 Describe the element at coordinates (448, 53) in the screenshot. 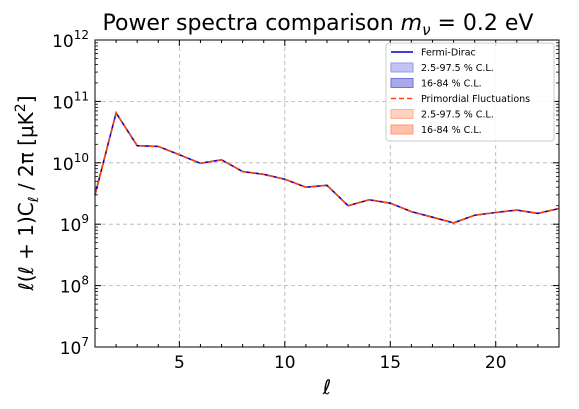

I see `legend-label: Fermi-Dirac` at that location.